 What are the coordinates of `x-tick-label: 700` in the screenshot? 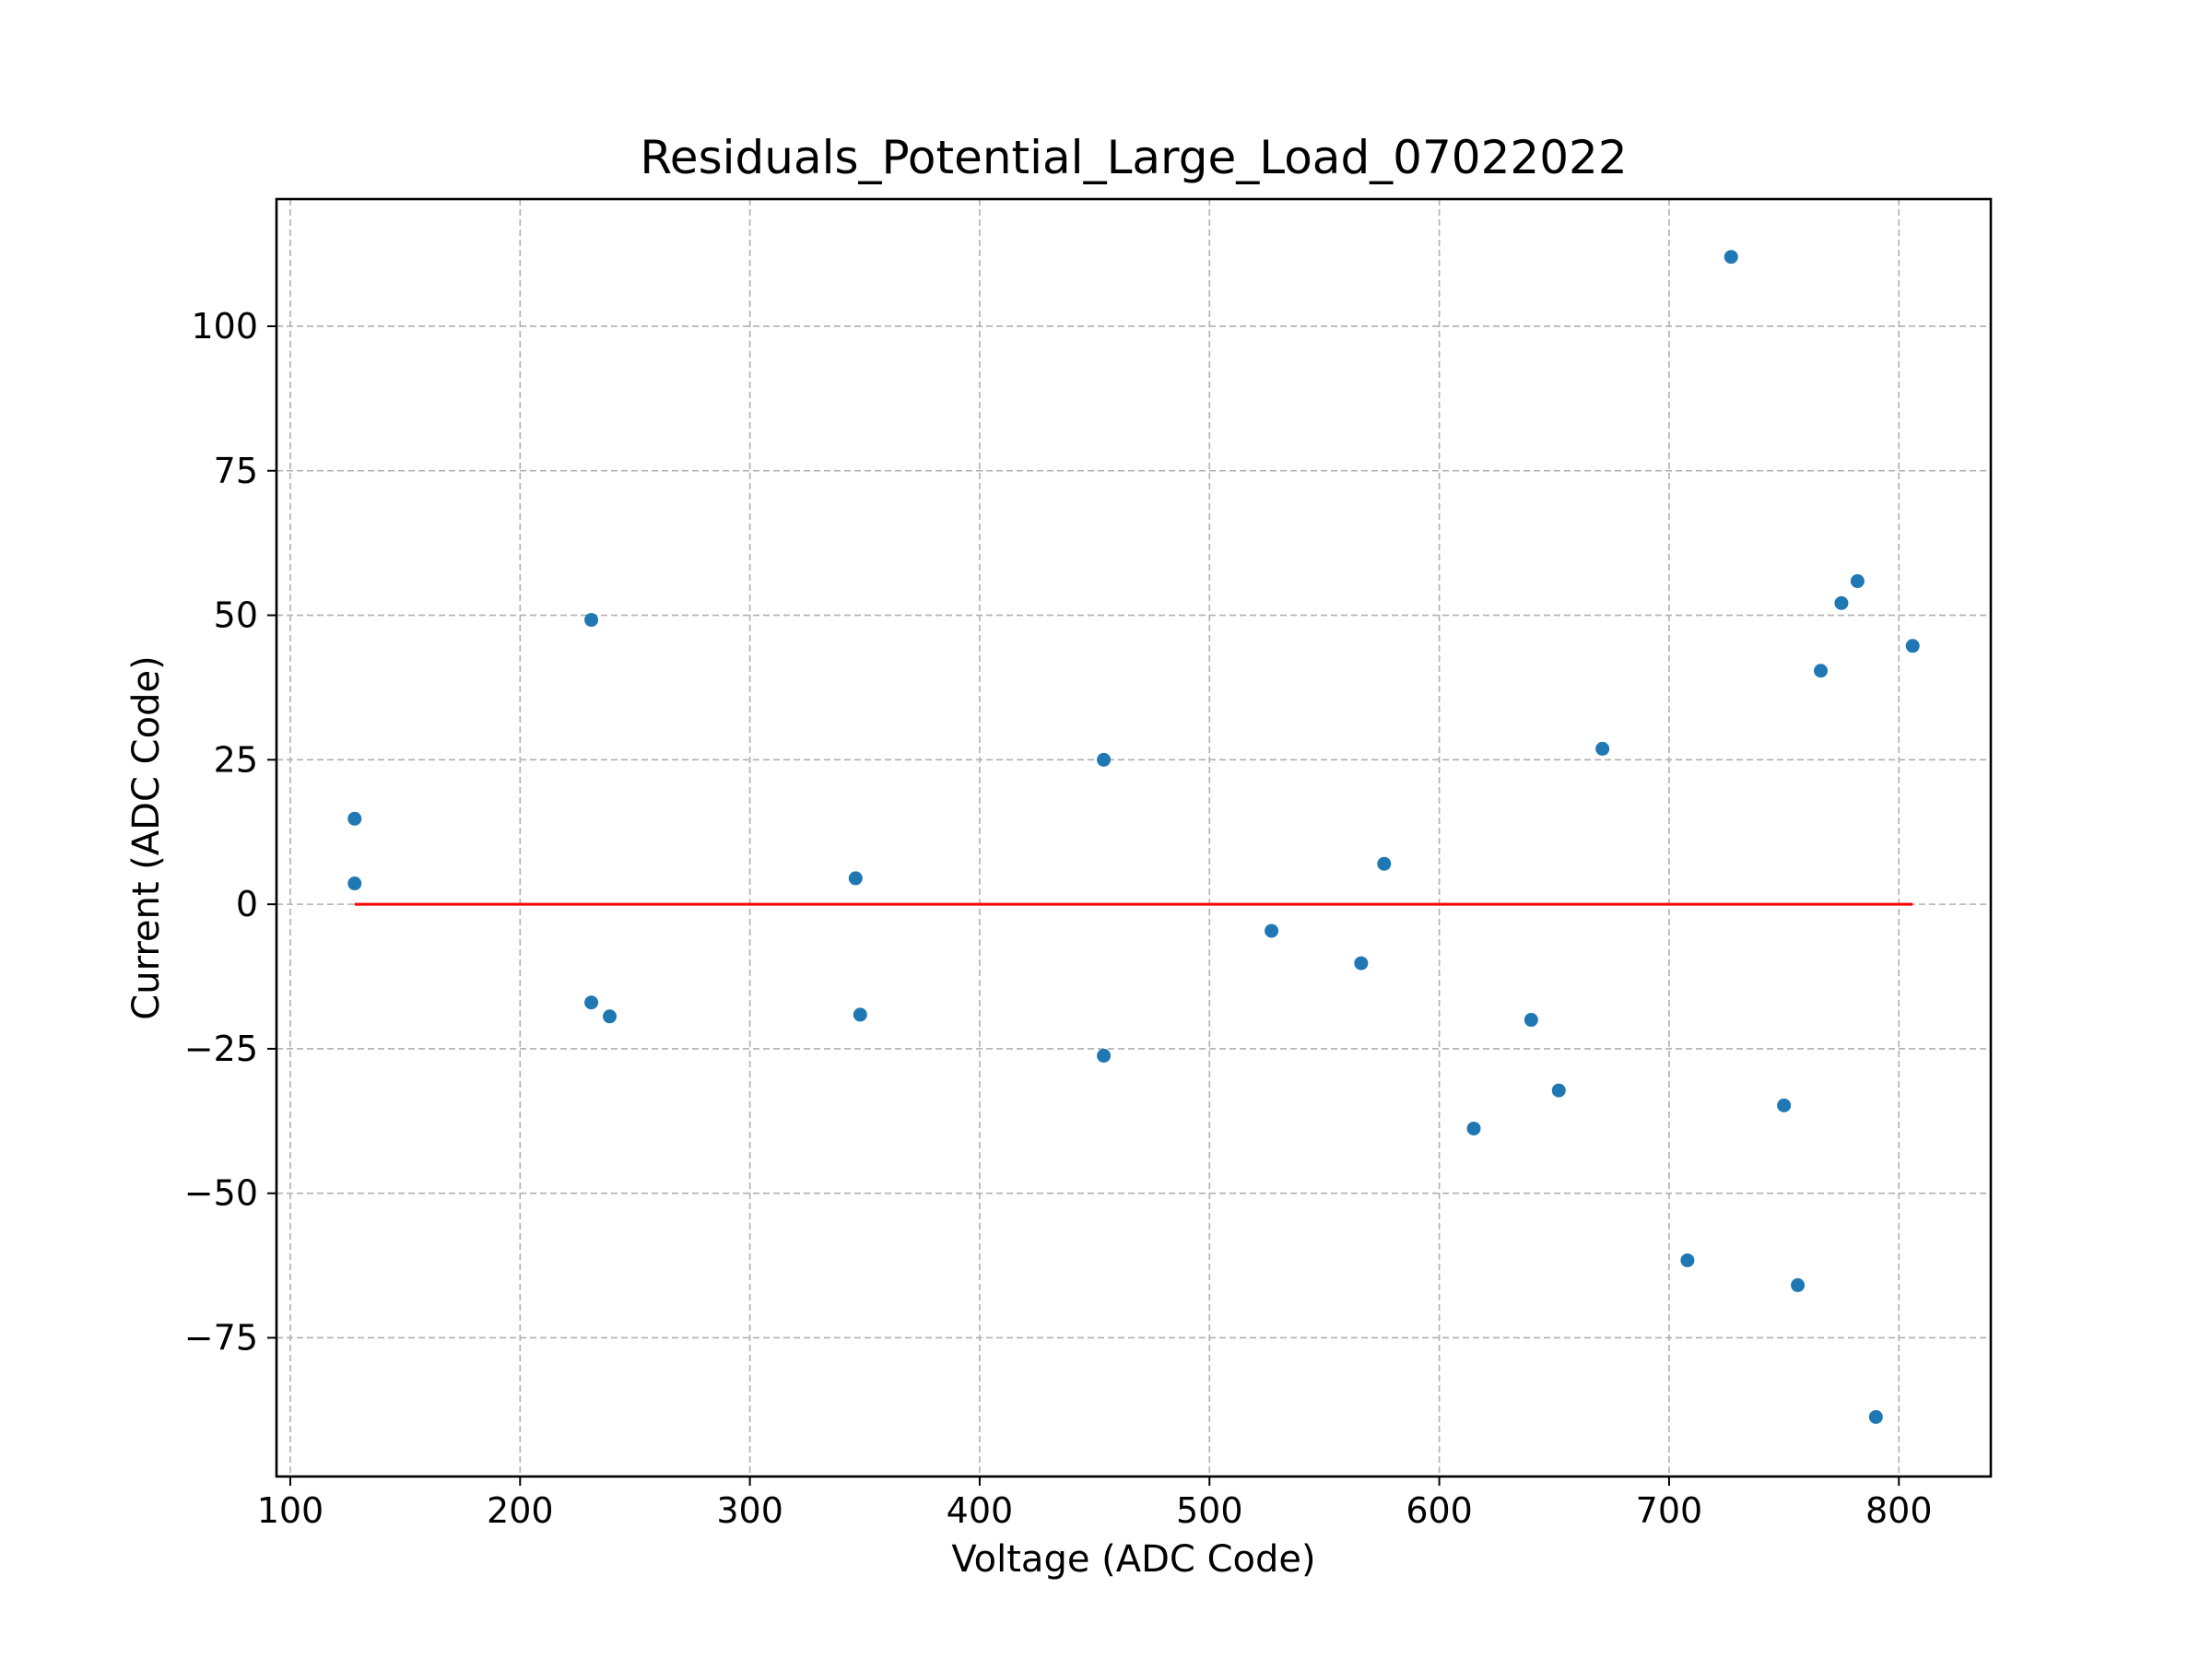 It's located at (1669, 1510).